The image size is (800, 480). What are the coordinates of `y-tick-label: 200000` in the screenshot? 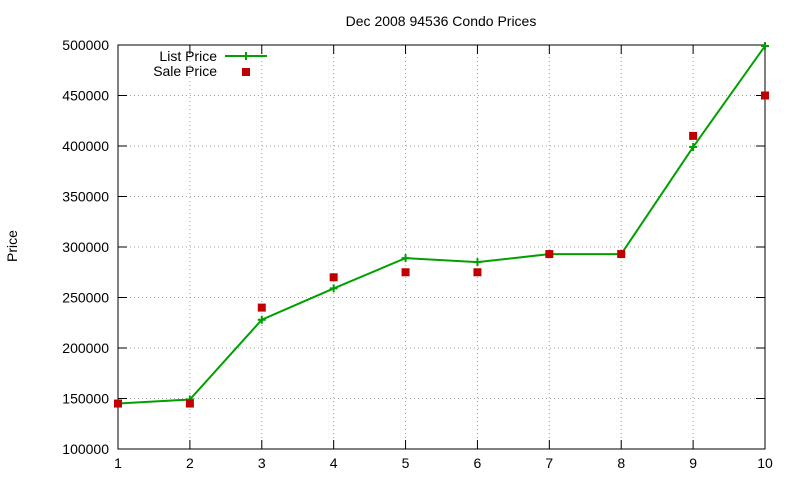 It's located at (85, 348).